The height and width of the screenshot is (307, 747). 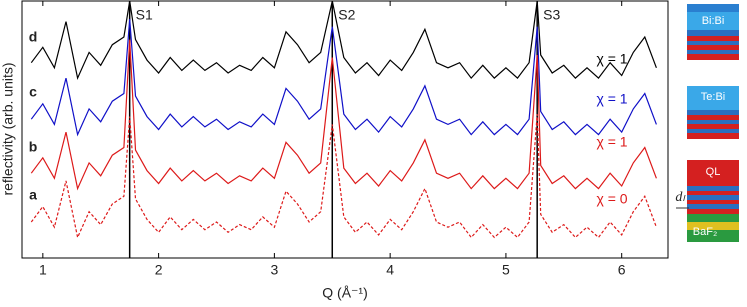 I want to click on reference-label: S2, so click(x=346, y=15).